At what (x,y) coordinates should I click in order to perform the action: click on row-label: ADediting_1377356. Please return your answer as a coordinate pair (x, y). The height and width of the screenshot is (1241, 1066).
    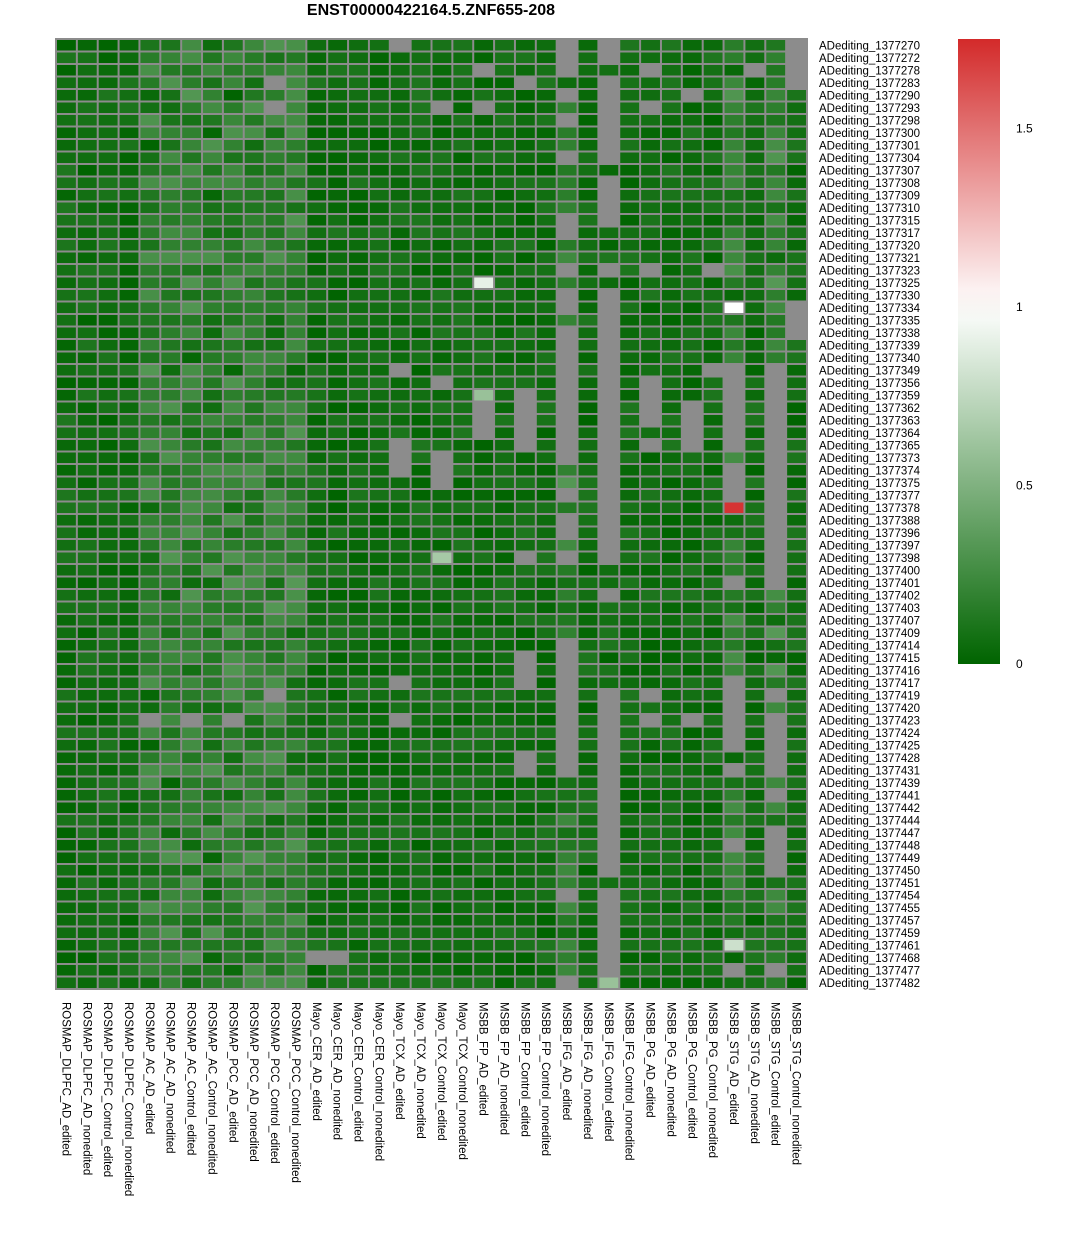
    Looking at the image, I should click on (869, 384).